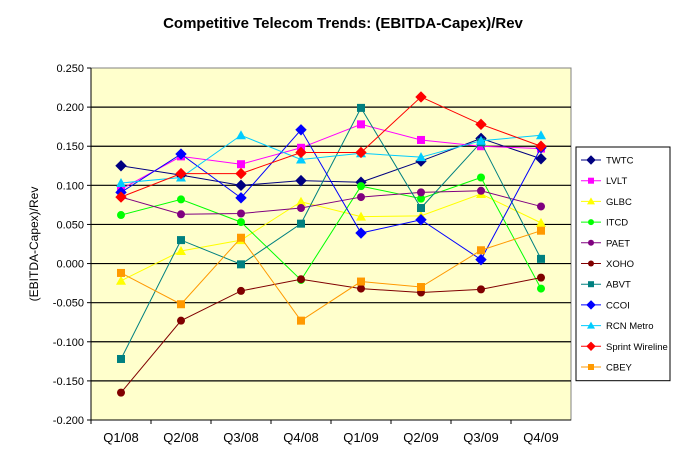  Describe the element at coordinates (68, 421) in the screenshot. I see `y-tick-label: -0.200` at that location.